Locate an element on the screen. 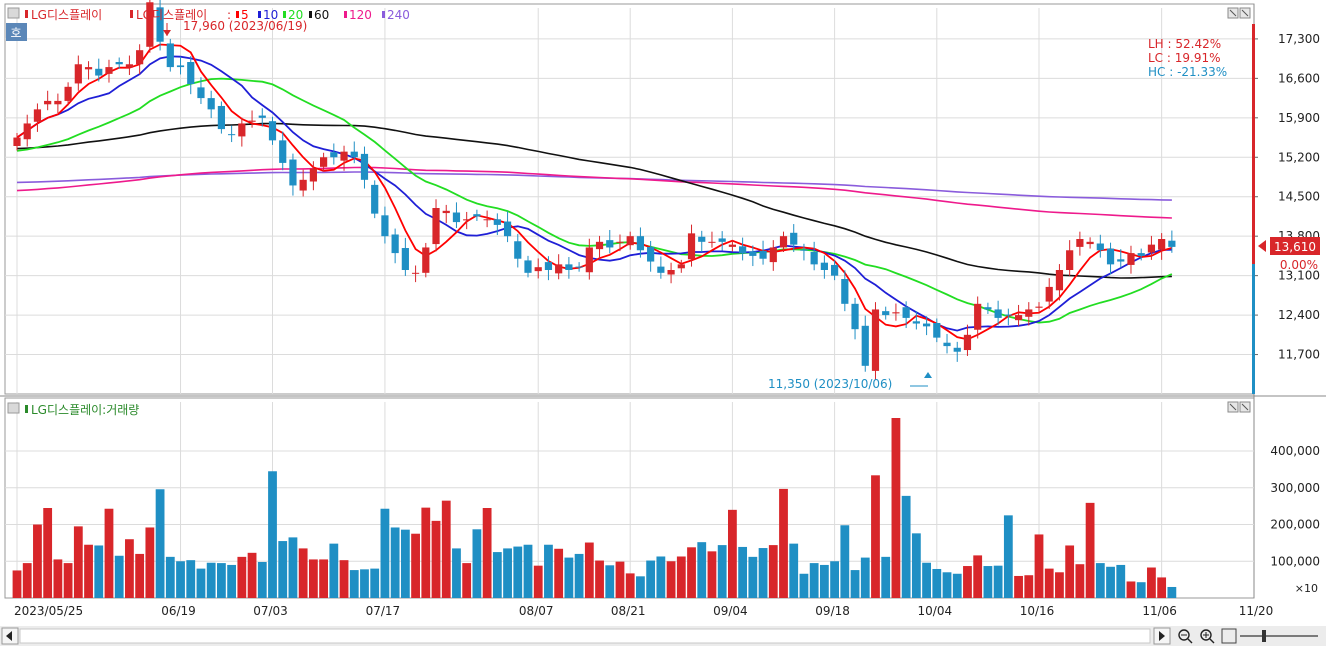  volume-panel-title: LG디스플레이:거래량 is located at coordinates (85, 410).